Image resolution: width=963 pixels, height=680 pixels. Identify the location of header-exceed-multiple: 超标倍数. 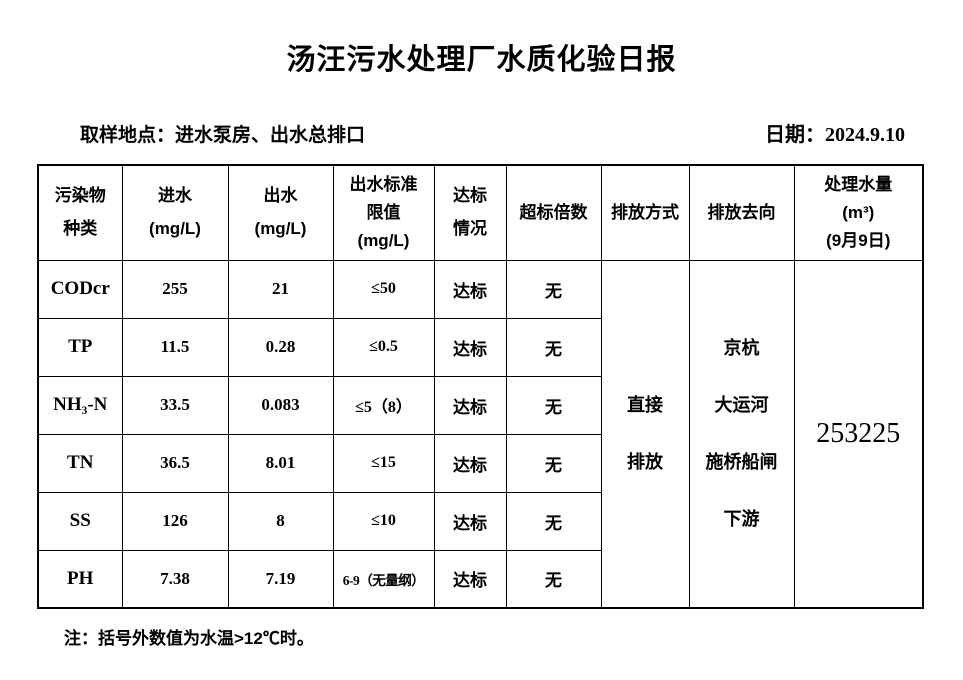
(553, 212).